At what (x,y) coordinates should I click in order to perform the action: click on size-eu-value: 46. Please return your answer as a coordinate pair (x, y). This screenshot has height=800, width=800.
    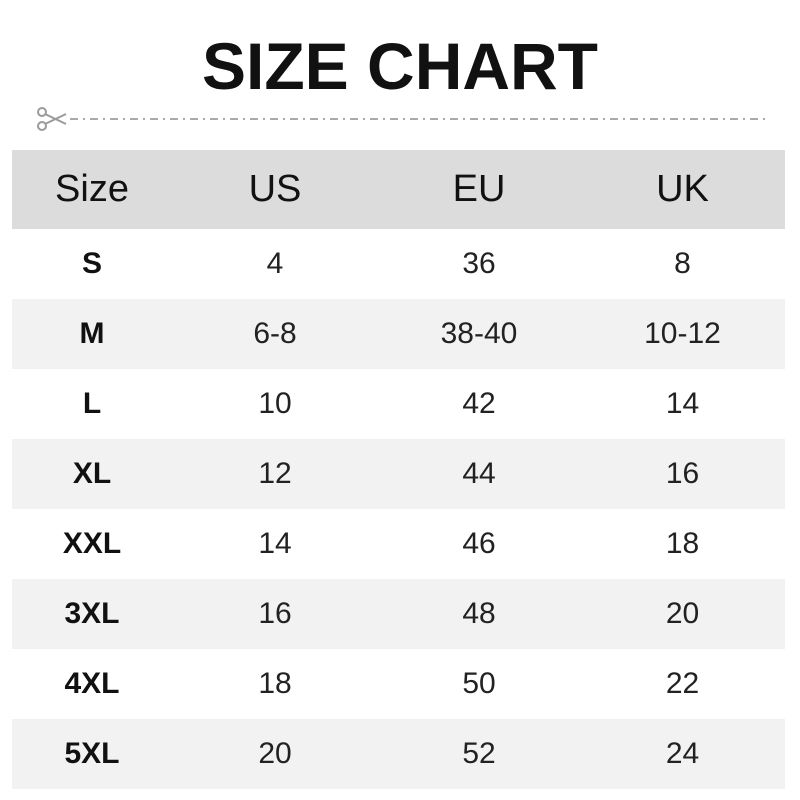
    Looking at the image, I should click on (479, 543).